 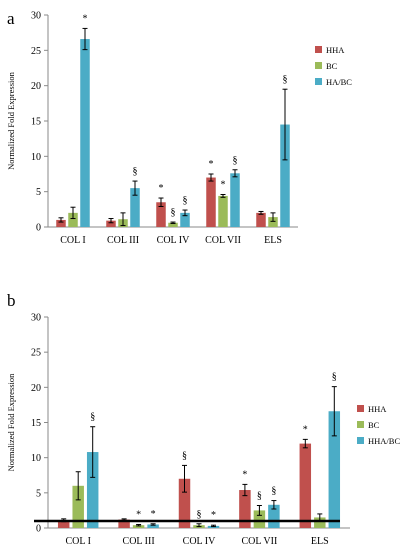 What do you see at coordinates (339, 82) in the screenshot?
I see `legend-label: HA/BC` at bounding box center [339, 82].